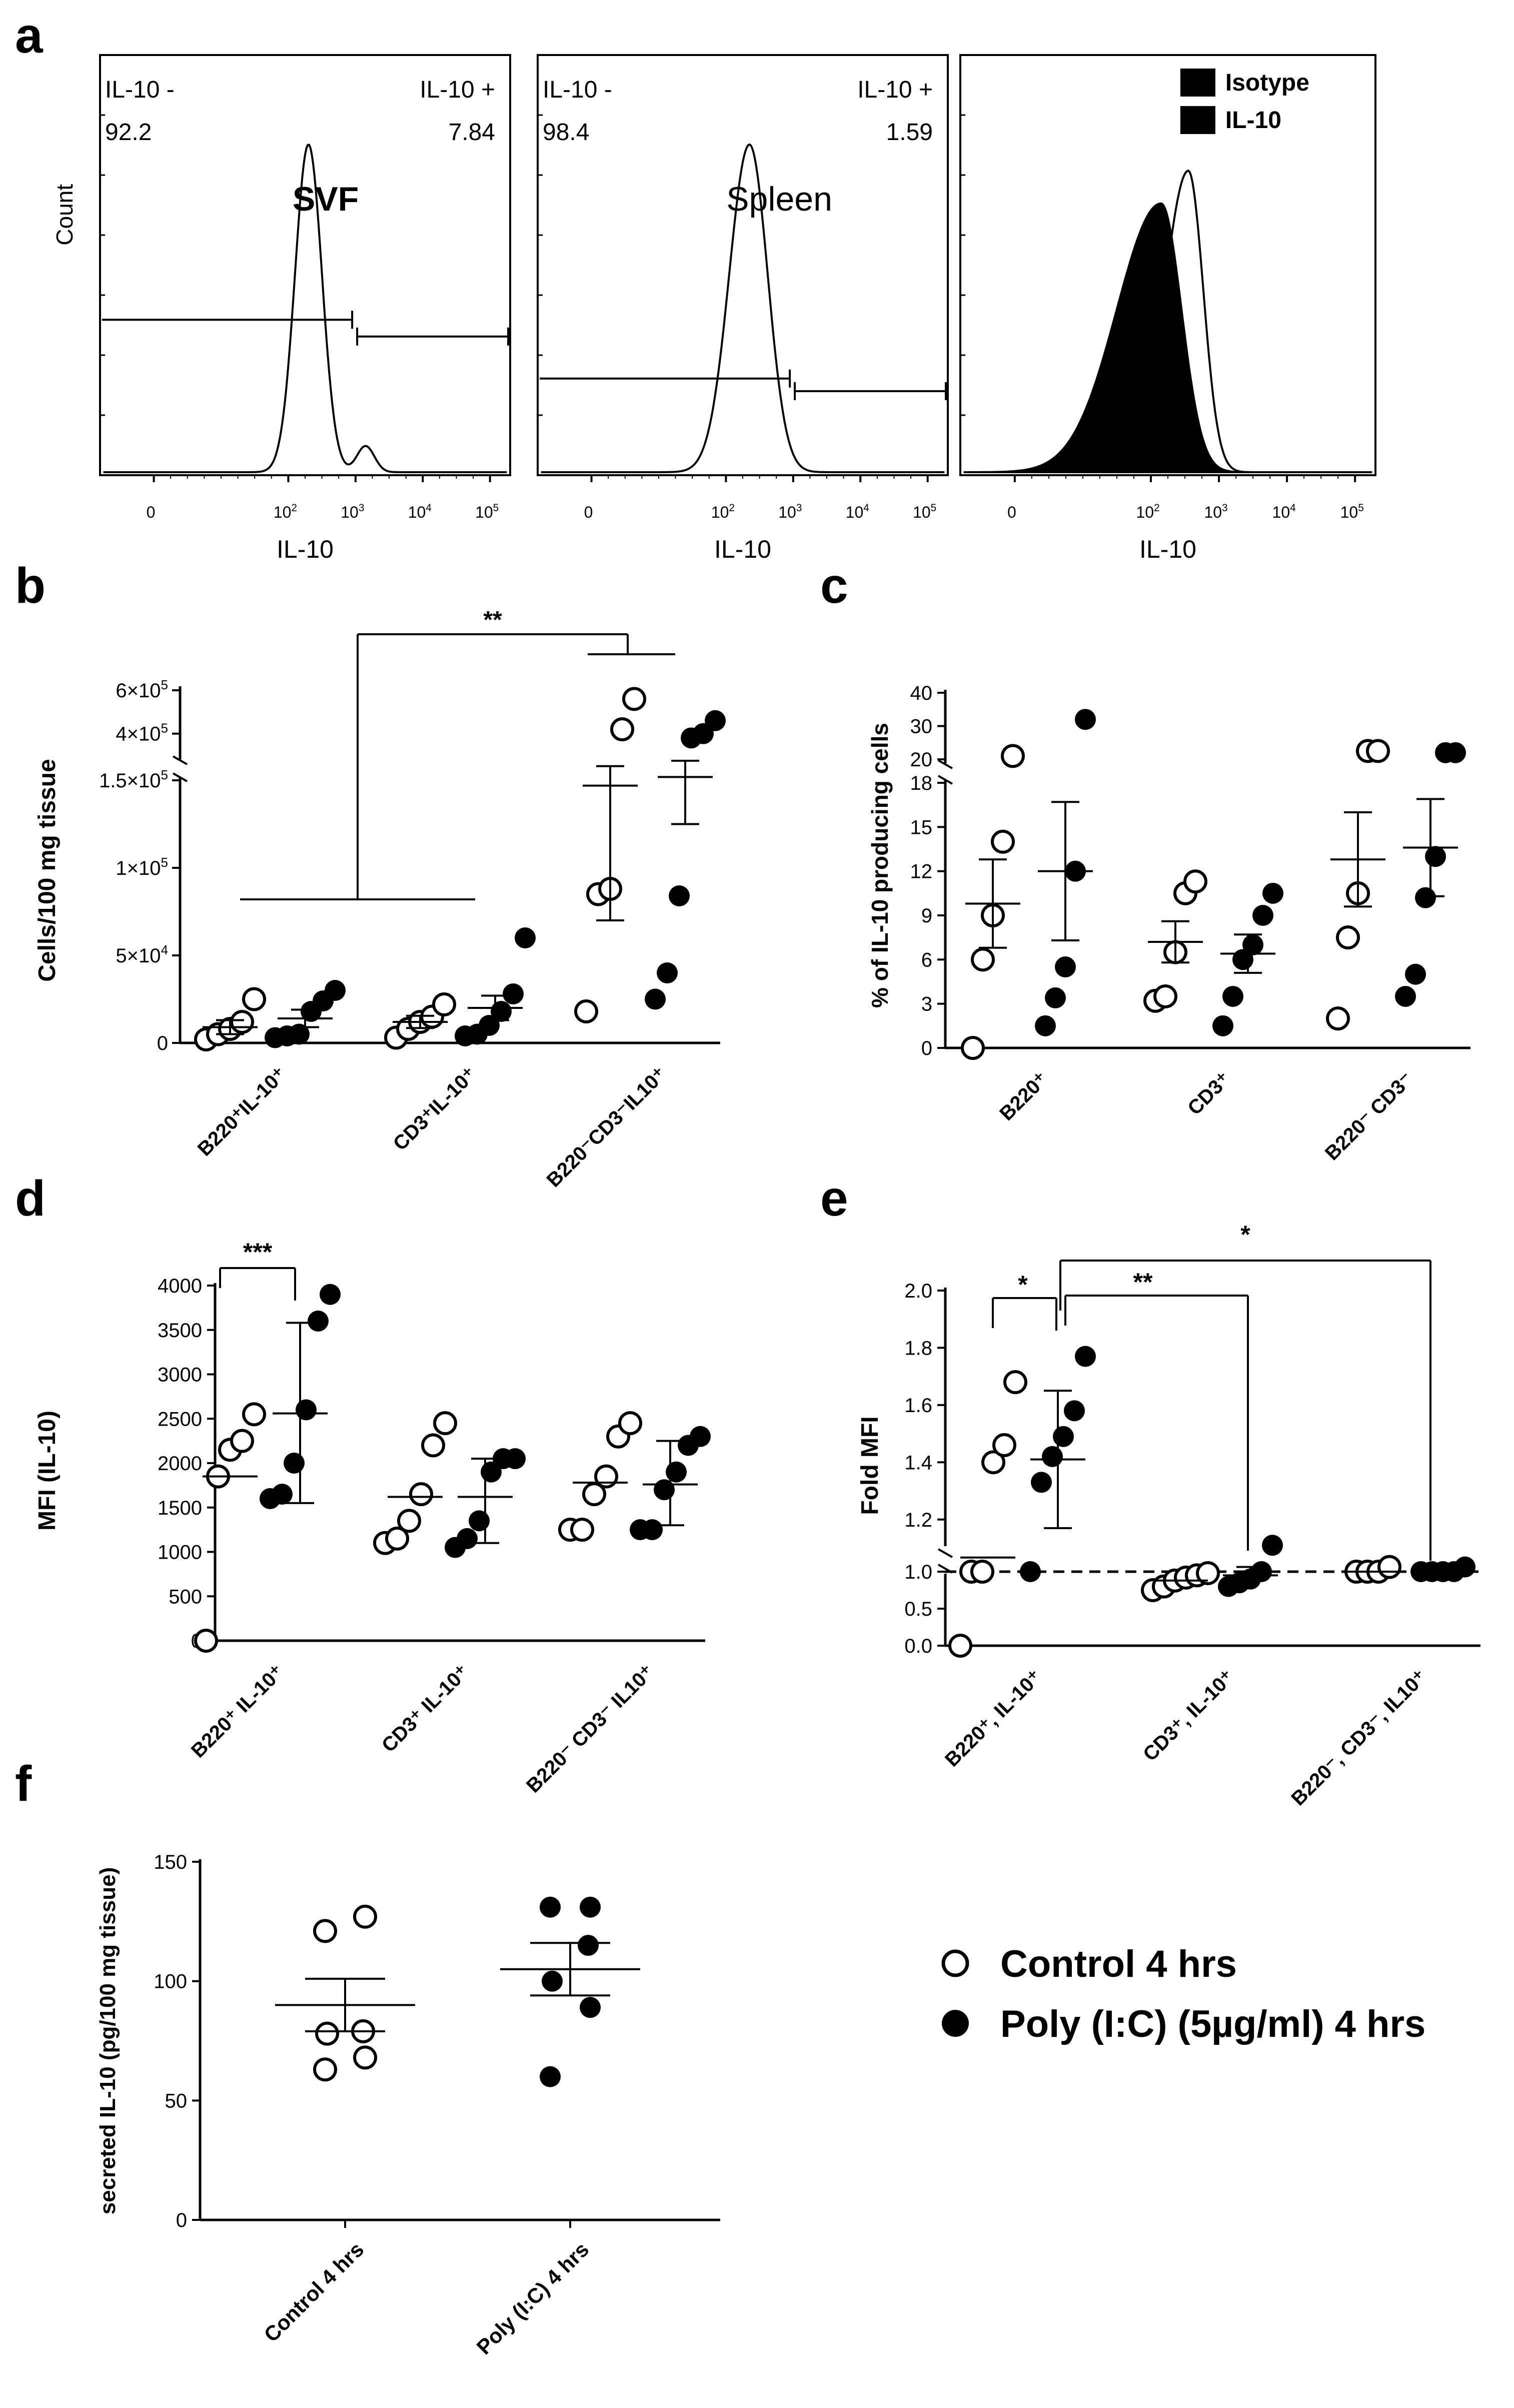  What do you see at coordinates (1023, 1285) in the screenshot?
I see `significance-label: *` at bounding box center [1023, 1285].